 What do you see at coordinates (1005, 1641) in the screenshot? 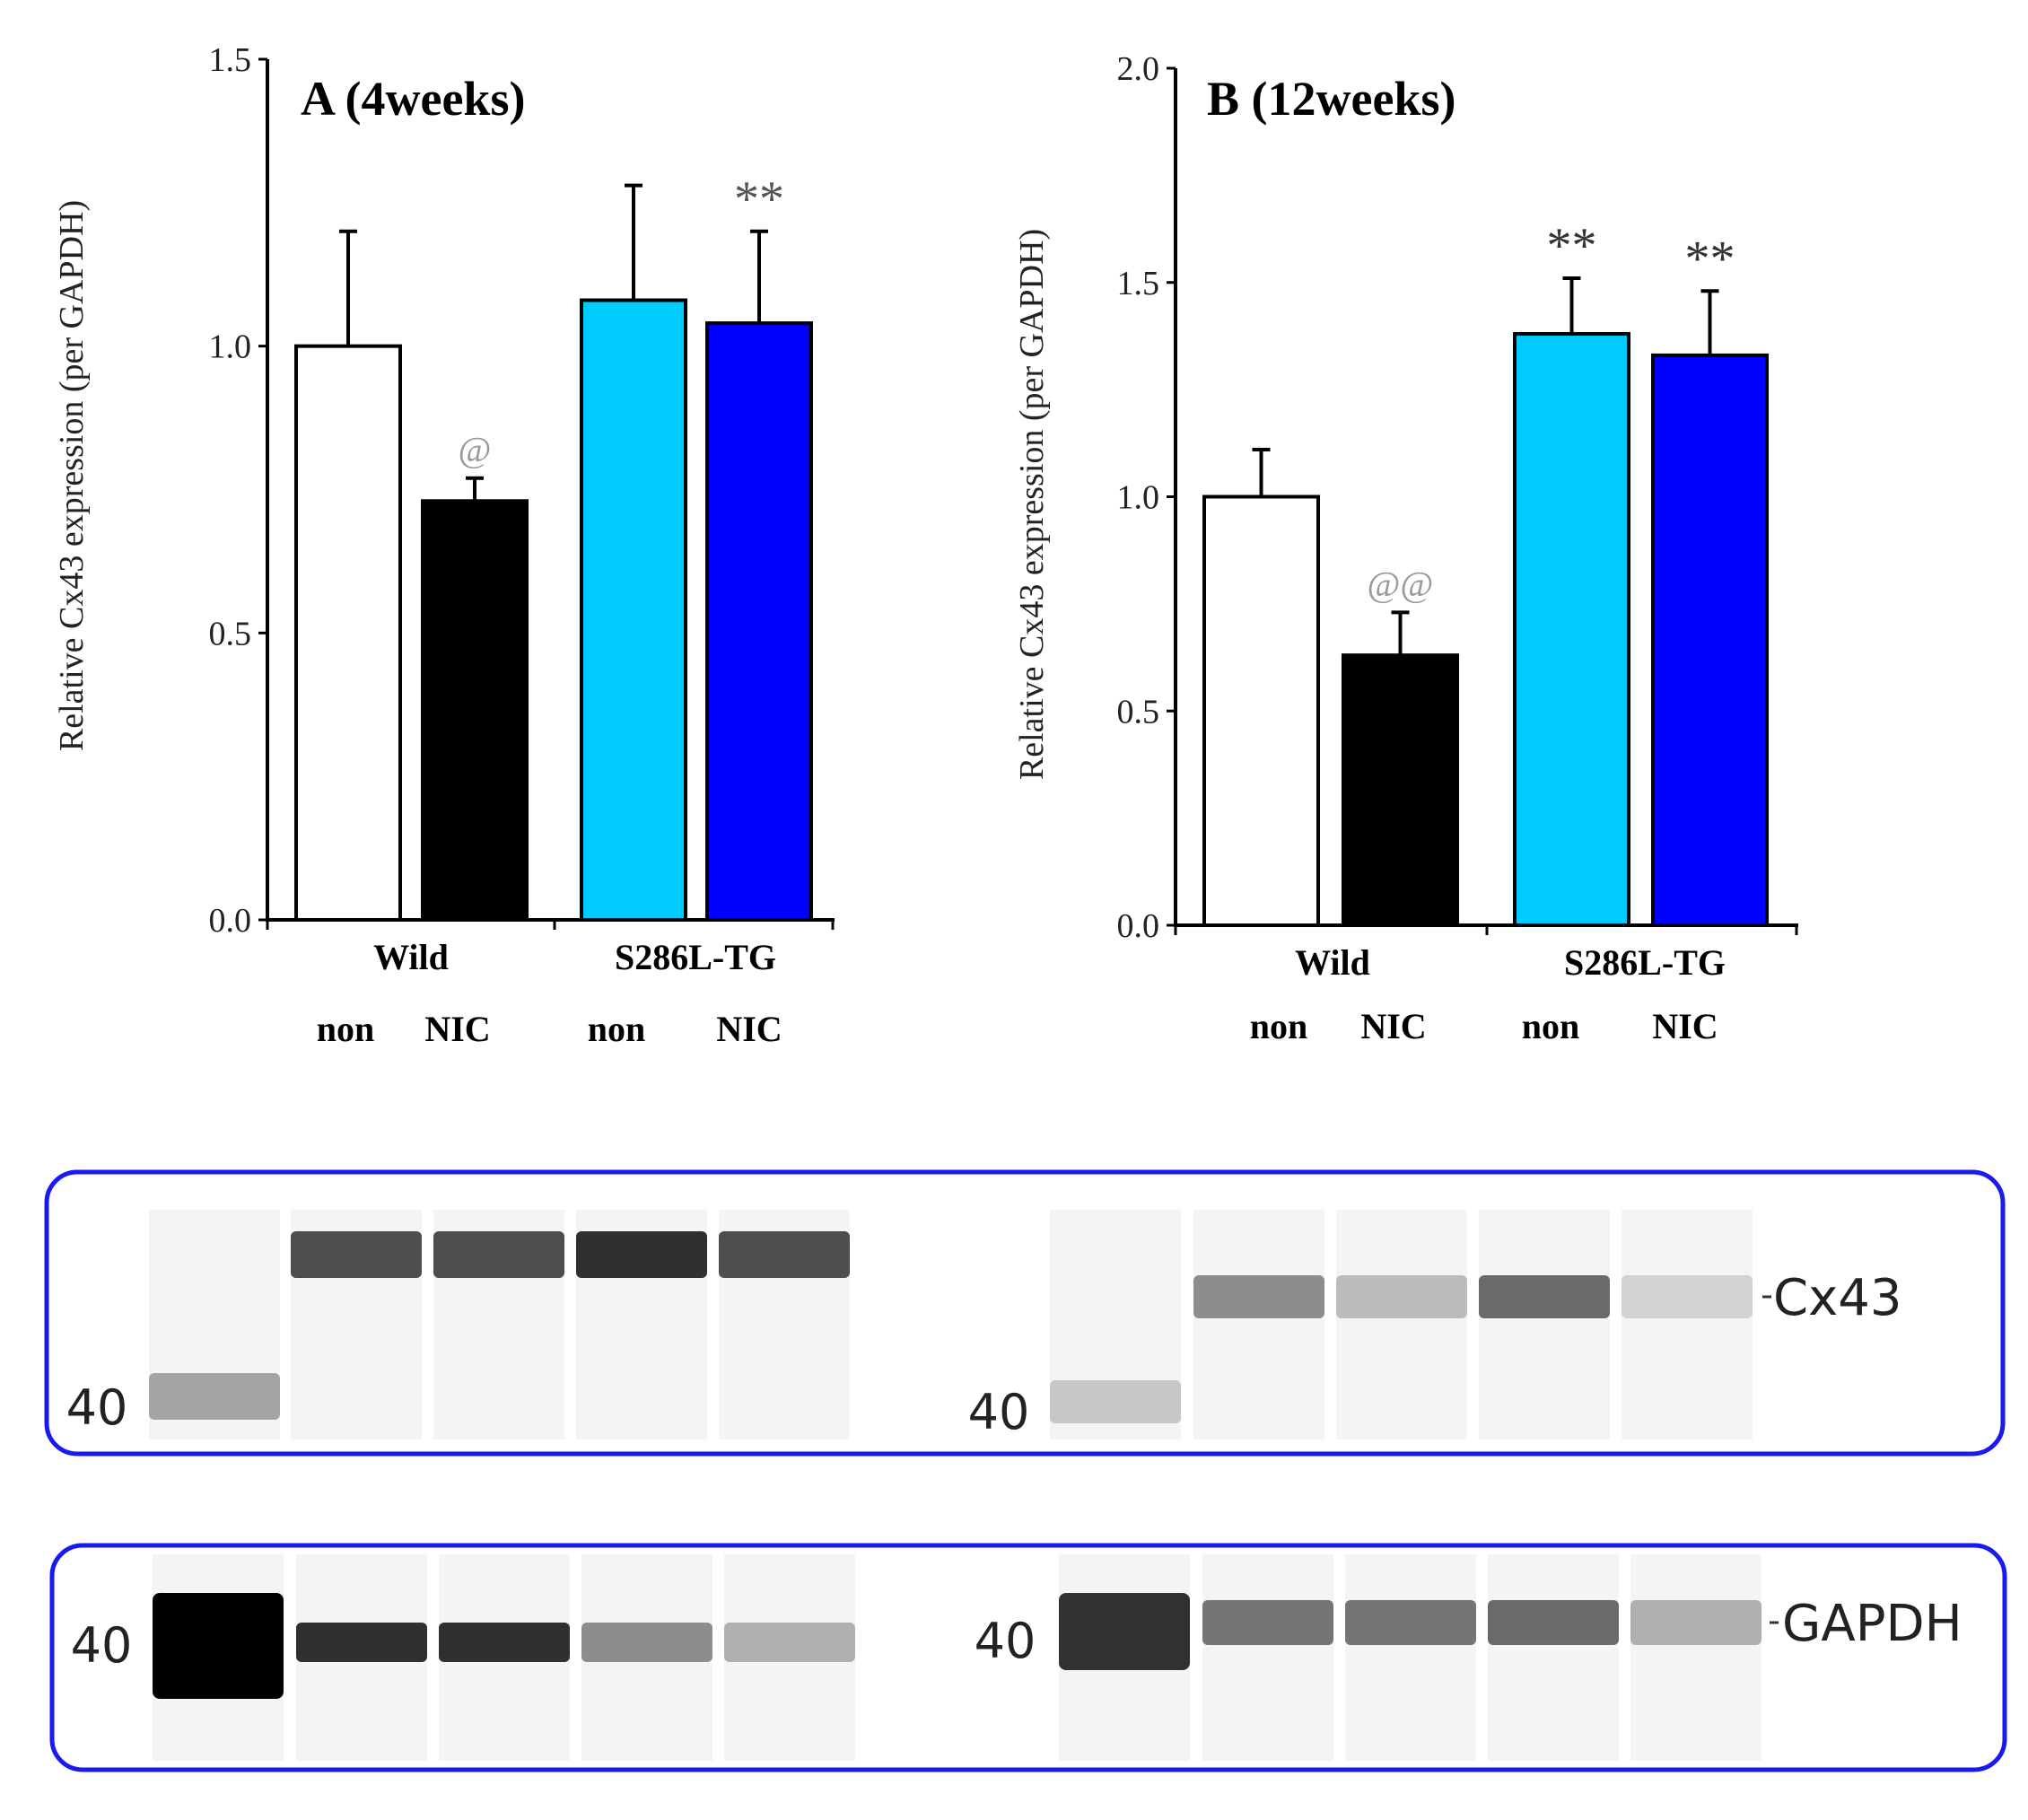
I see `gapdh-right-marker-label: 40` at bounding box center [1005, 1641].